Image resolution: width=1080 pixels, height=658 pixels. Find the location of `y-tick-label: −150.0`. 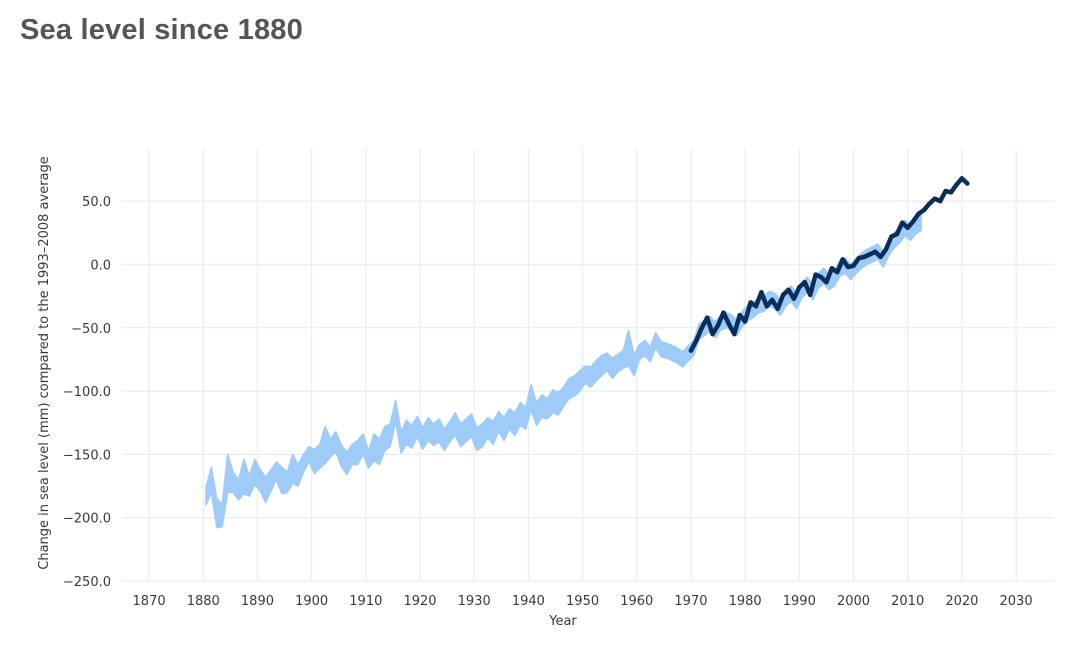

y-tick-label: −150.0 is located at coordinates (87, 455).